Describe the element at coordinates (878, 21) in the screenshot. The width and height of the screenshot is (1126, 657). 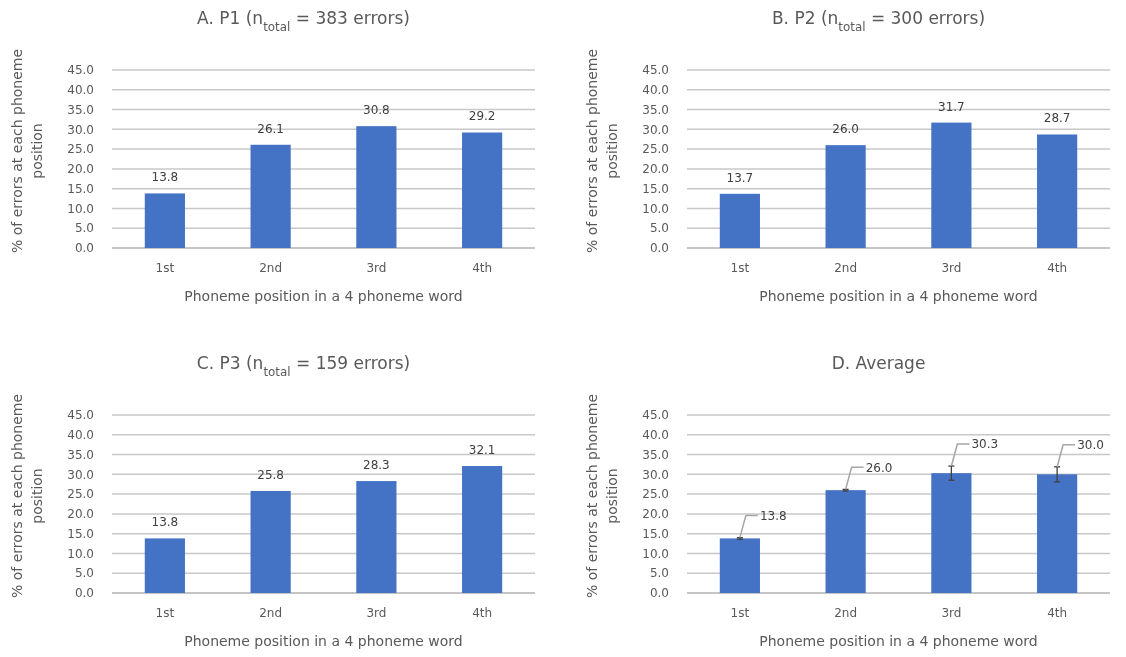
I see `chart-title: B. P2 (n$_{total}$ = 300 errors)` at that location.